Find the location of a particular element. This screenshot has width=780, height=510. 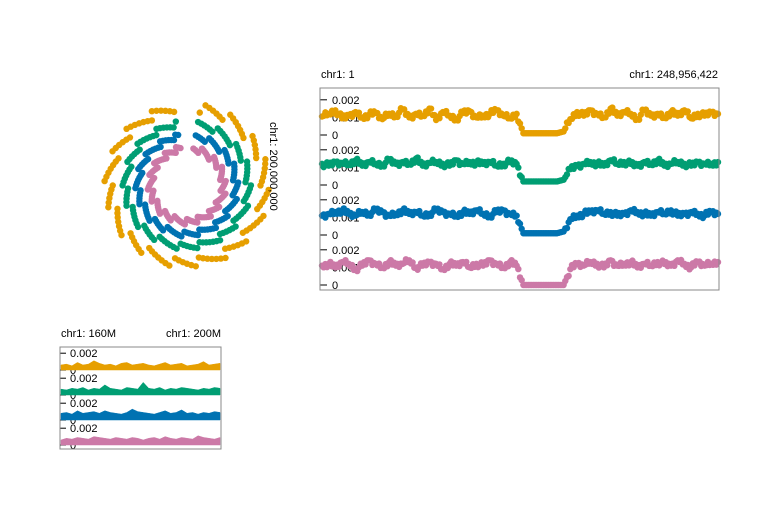

circular-track is located at coordinates (186, 186).